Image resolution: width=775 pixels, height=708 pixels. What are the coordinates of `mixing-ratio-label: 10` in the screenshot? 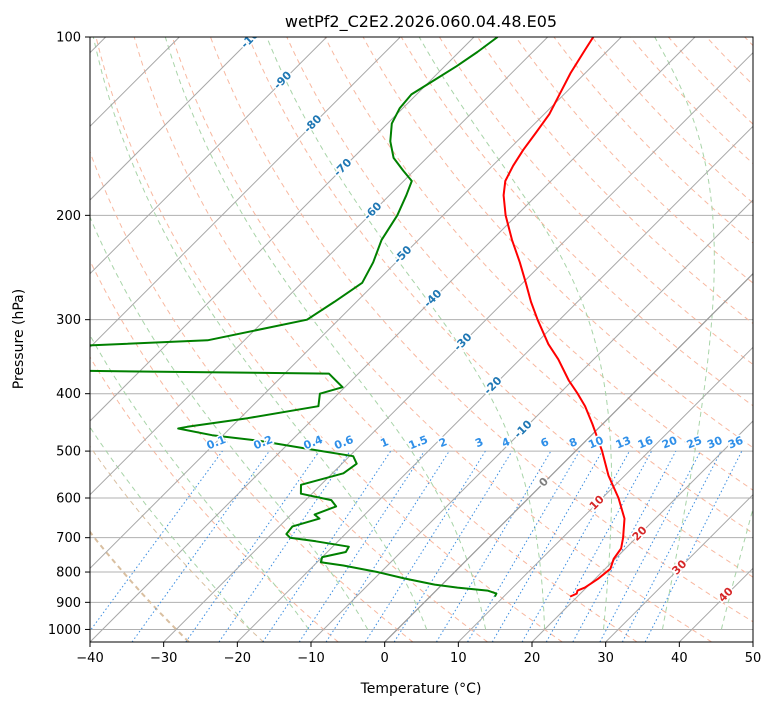 It's located at (595, 443).